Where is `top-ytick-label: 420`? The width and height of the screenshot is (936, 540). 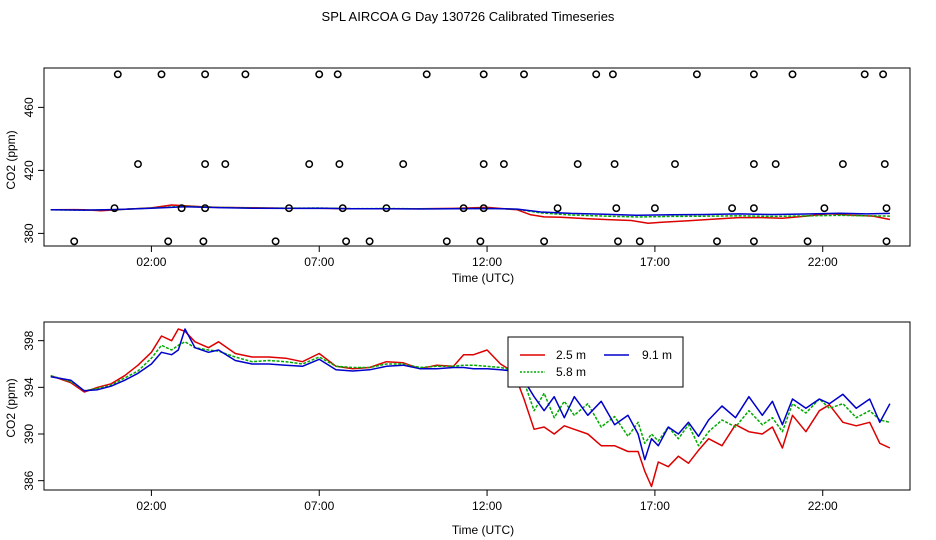 top-ytick-label: 420 is located at coordinates (29, 170).